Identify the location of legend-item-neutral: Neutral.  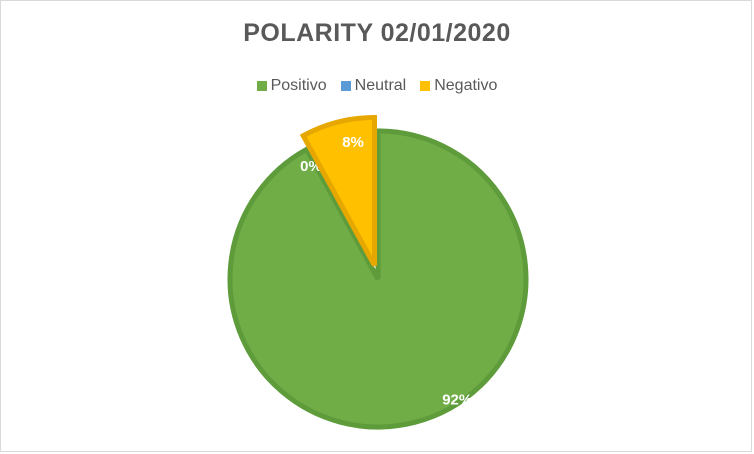
(373, 86).